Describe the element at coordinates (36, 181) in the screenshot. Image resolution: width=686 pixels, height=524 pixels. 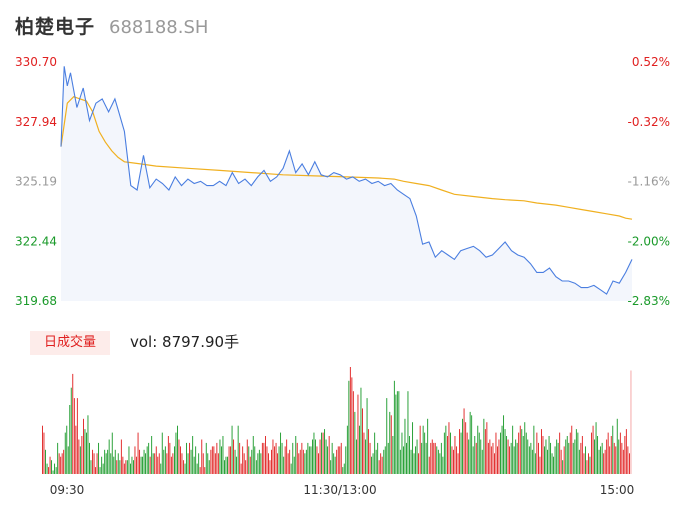
I see `left-axis-ticks: 330.70 327.94 325.19 322.44 319.68` at that location.